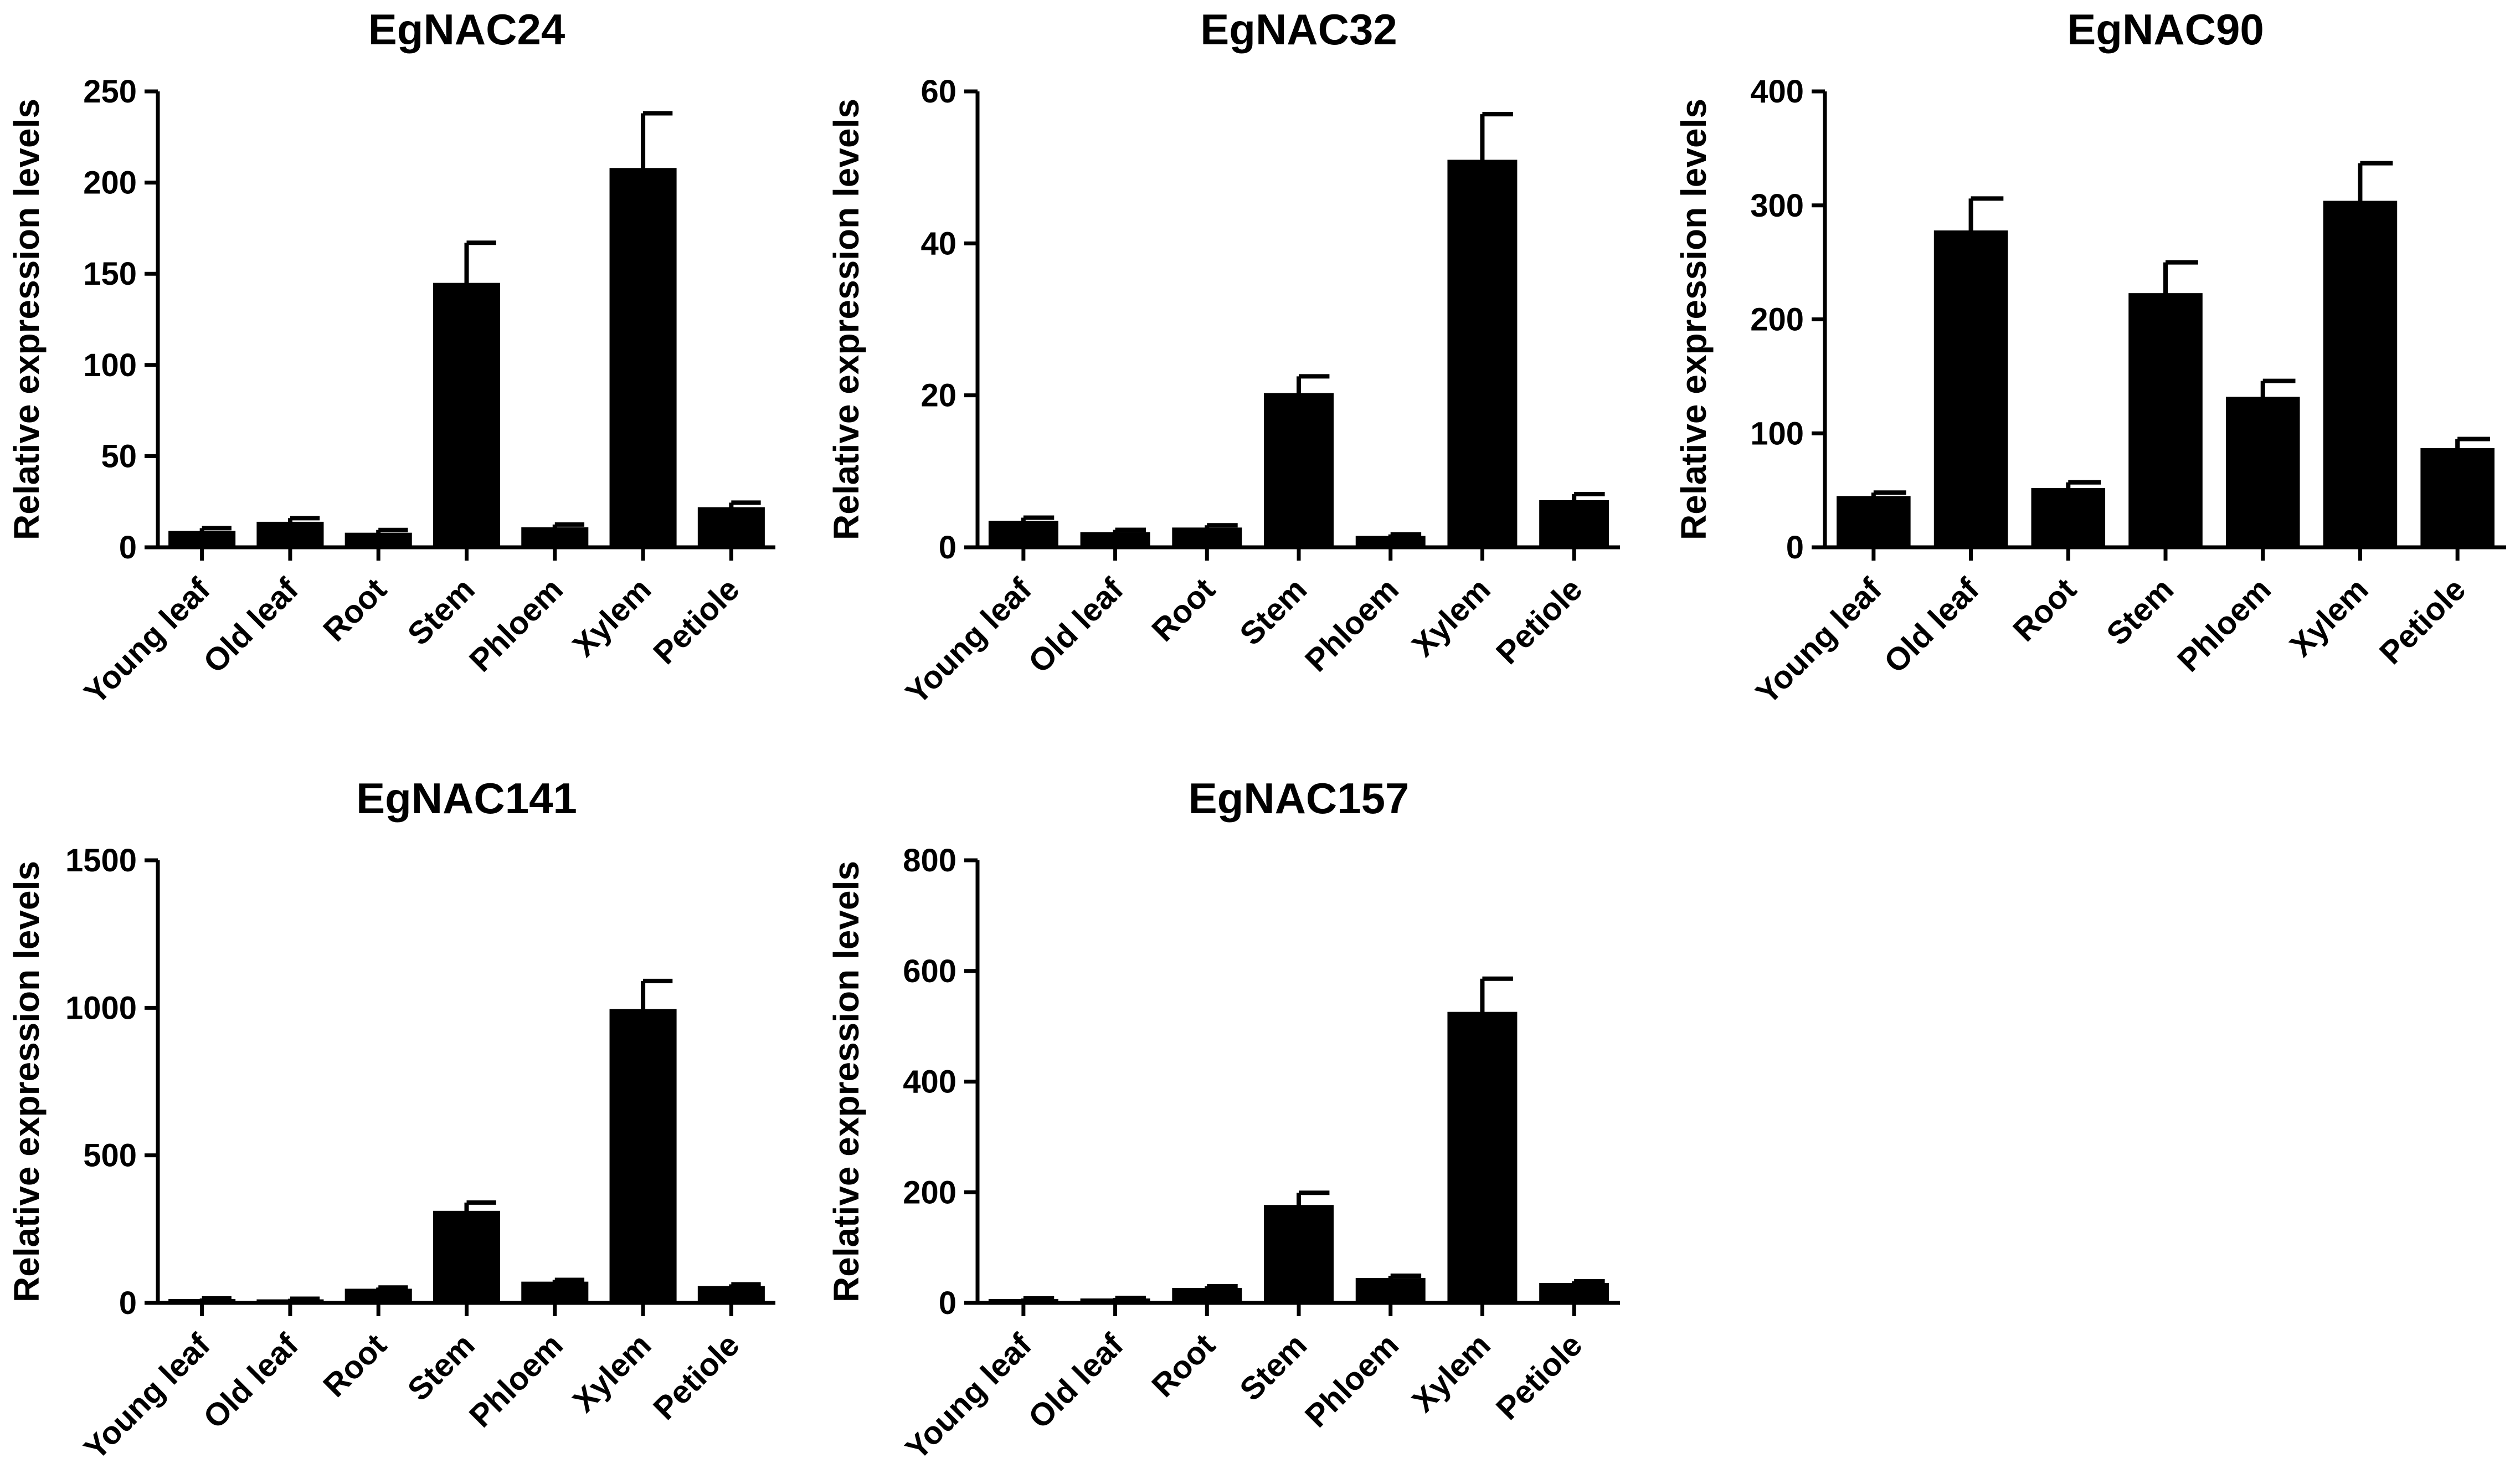 The image size is (2520, 1458). I want to click on y-tick-label: 40, so click(938, 243).